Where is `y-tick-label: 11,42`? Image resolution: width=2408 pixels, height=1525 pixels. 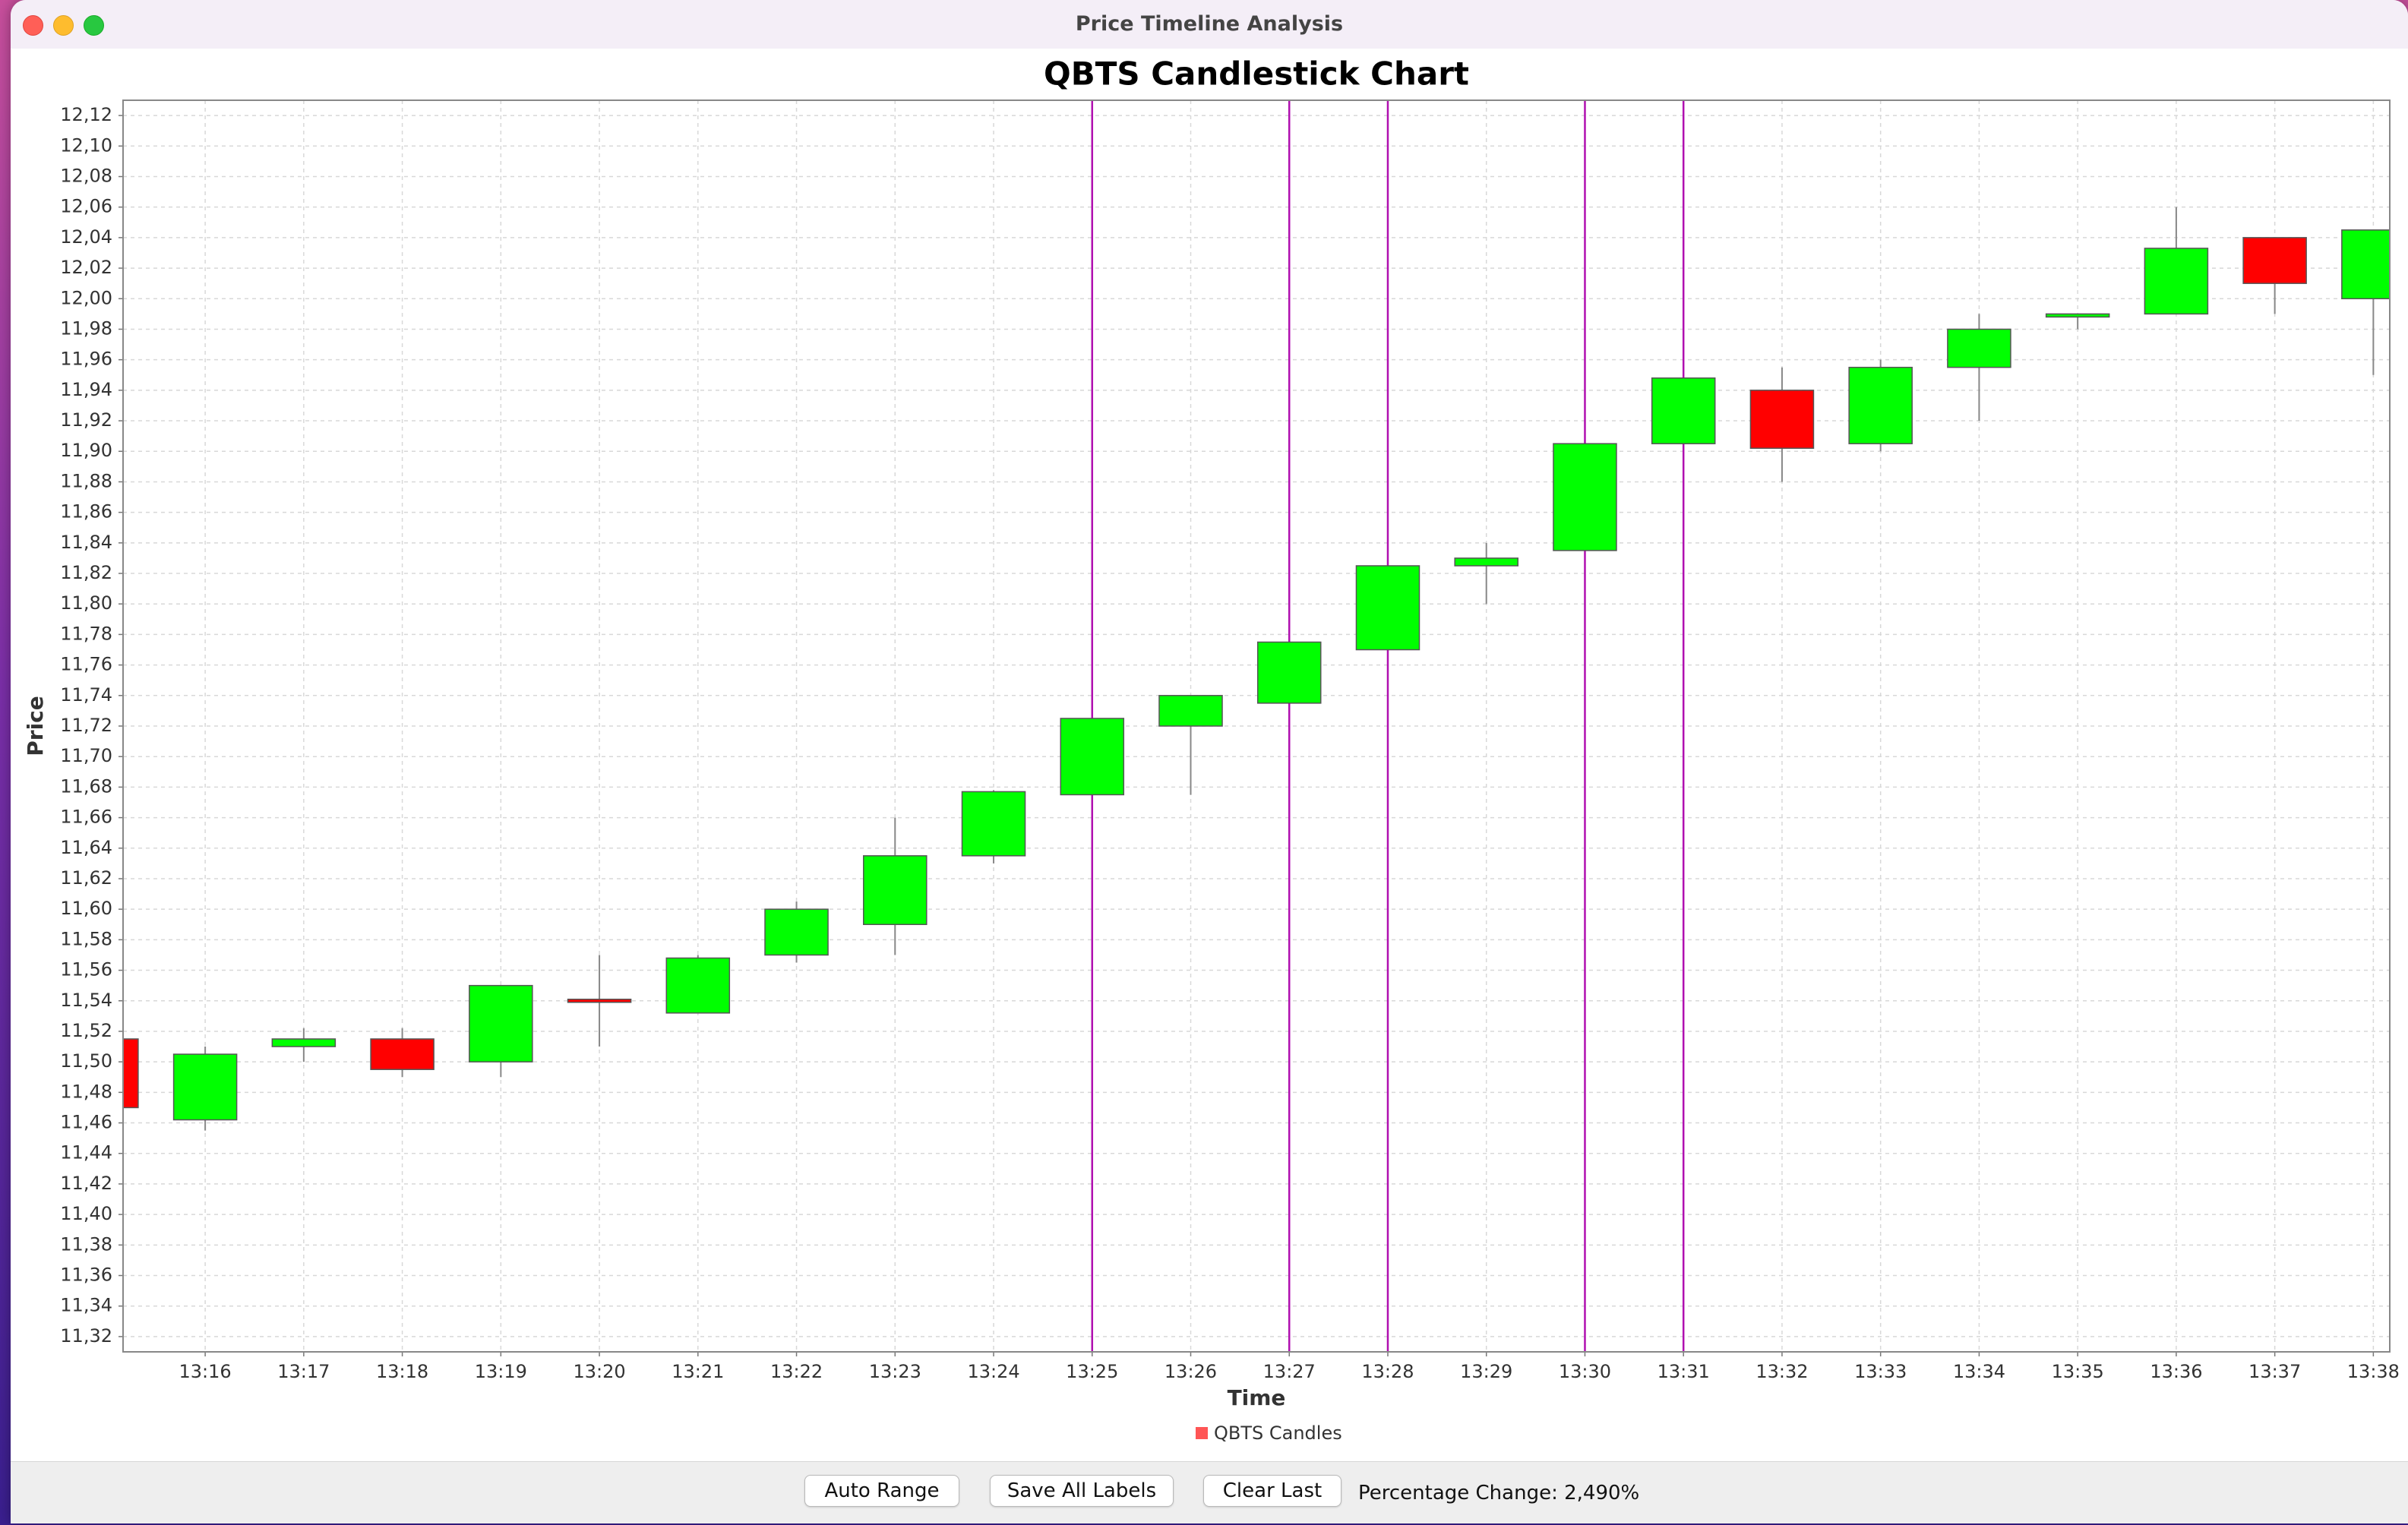 y-tick-label: 11,42 is located at coordinates (86, 1183).